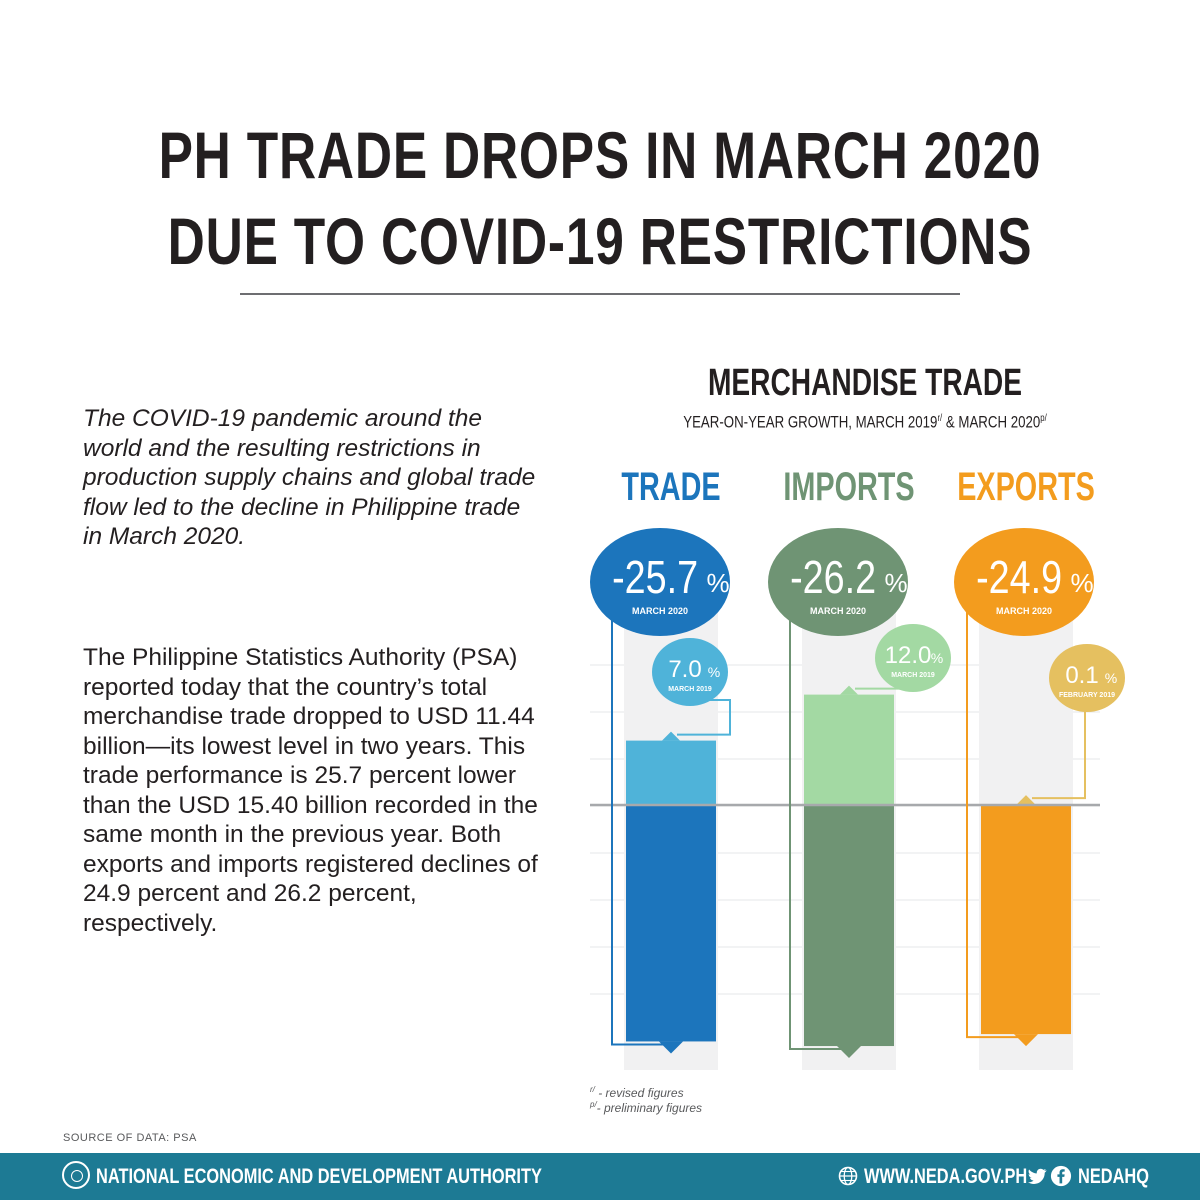  Describe the element at coordinates (849, 926) in the screenshot. I see `bar-imports-2020` at that location.